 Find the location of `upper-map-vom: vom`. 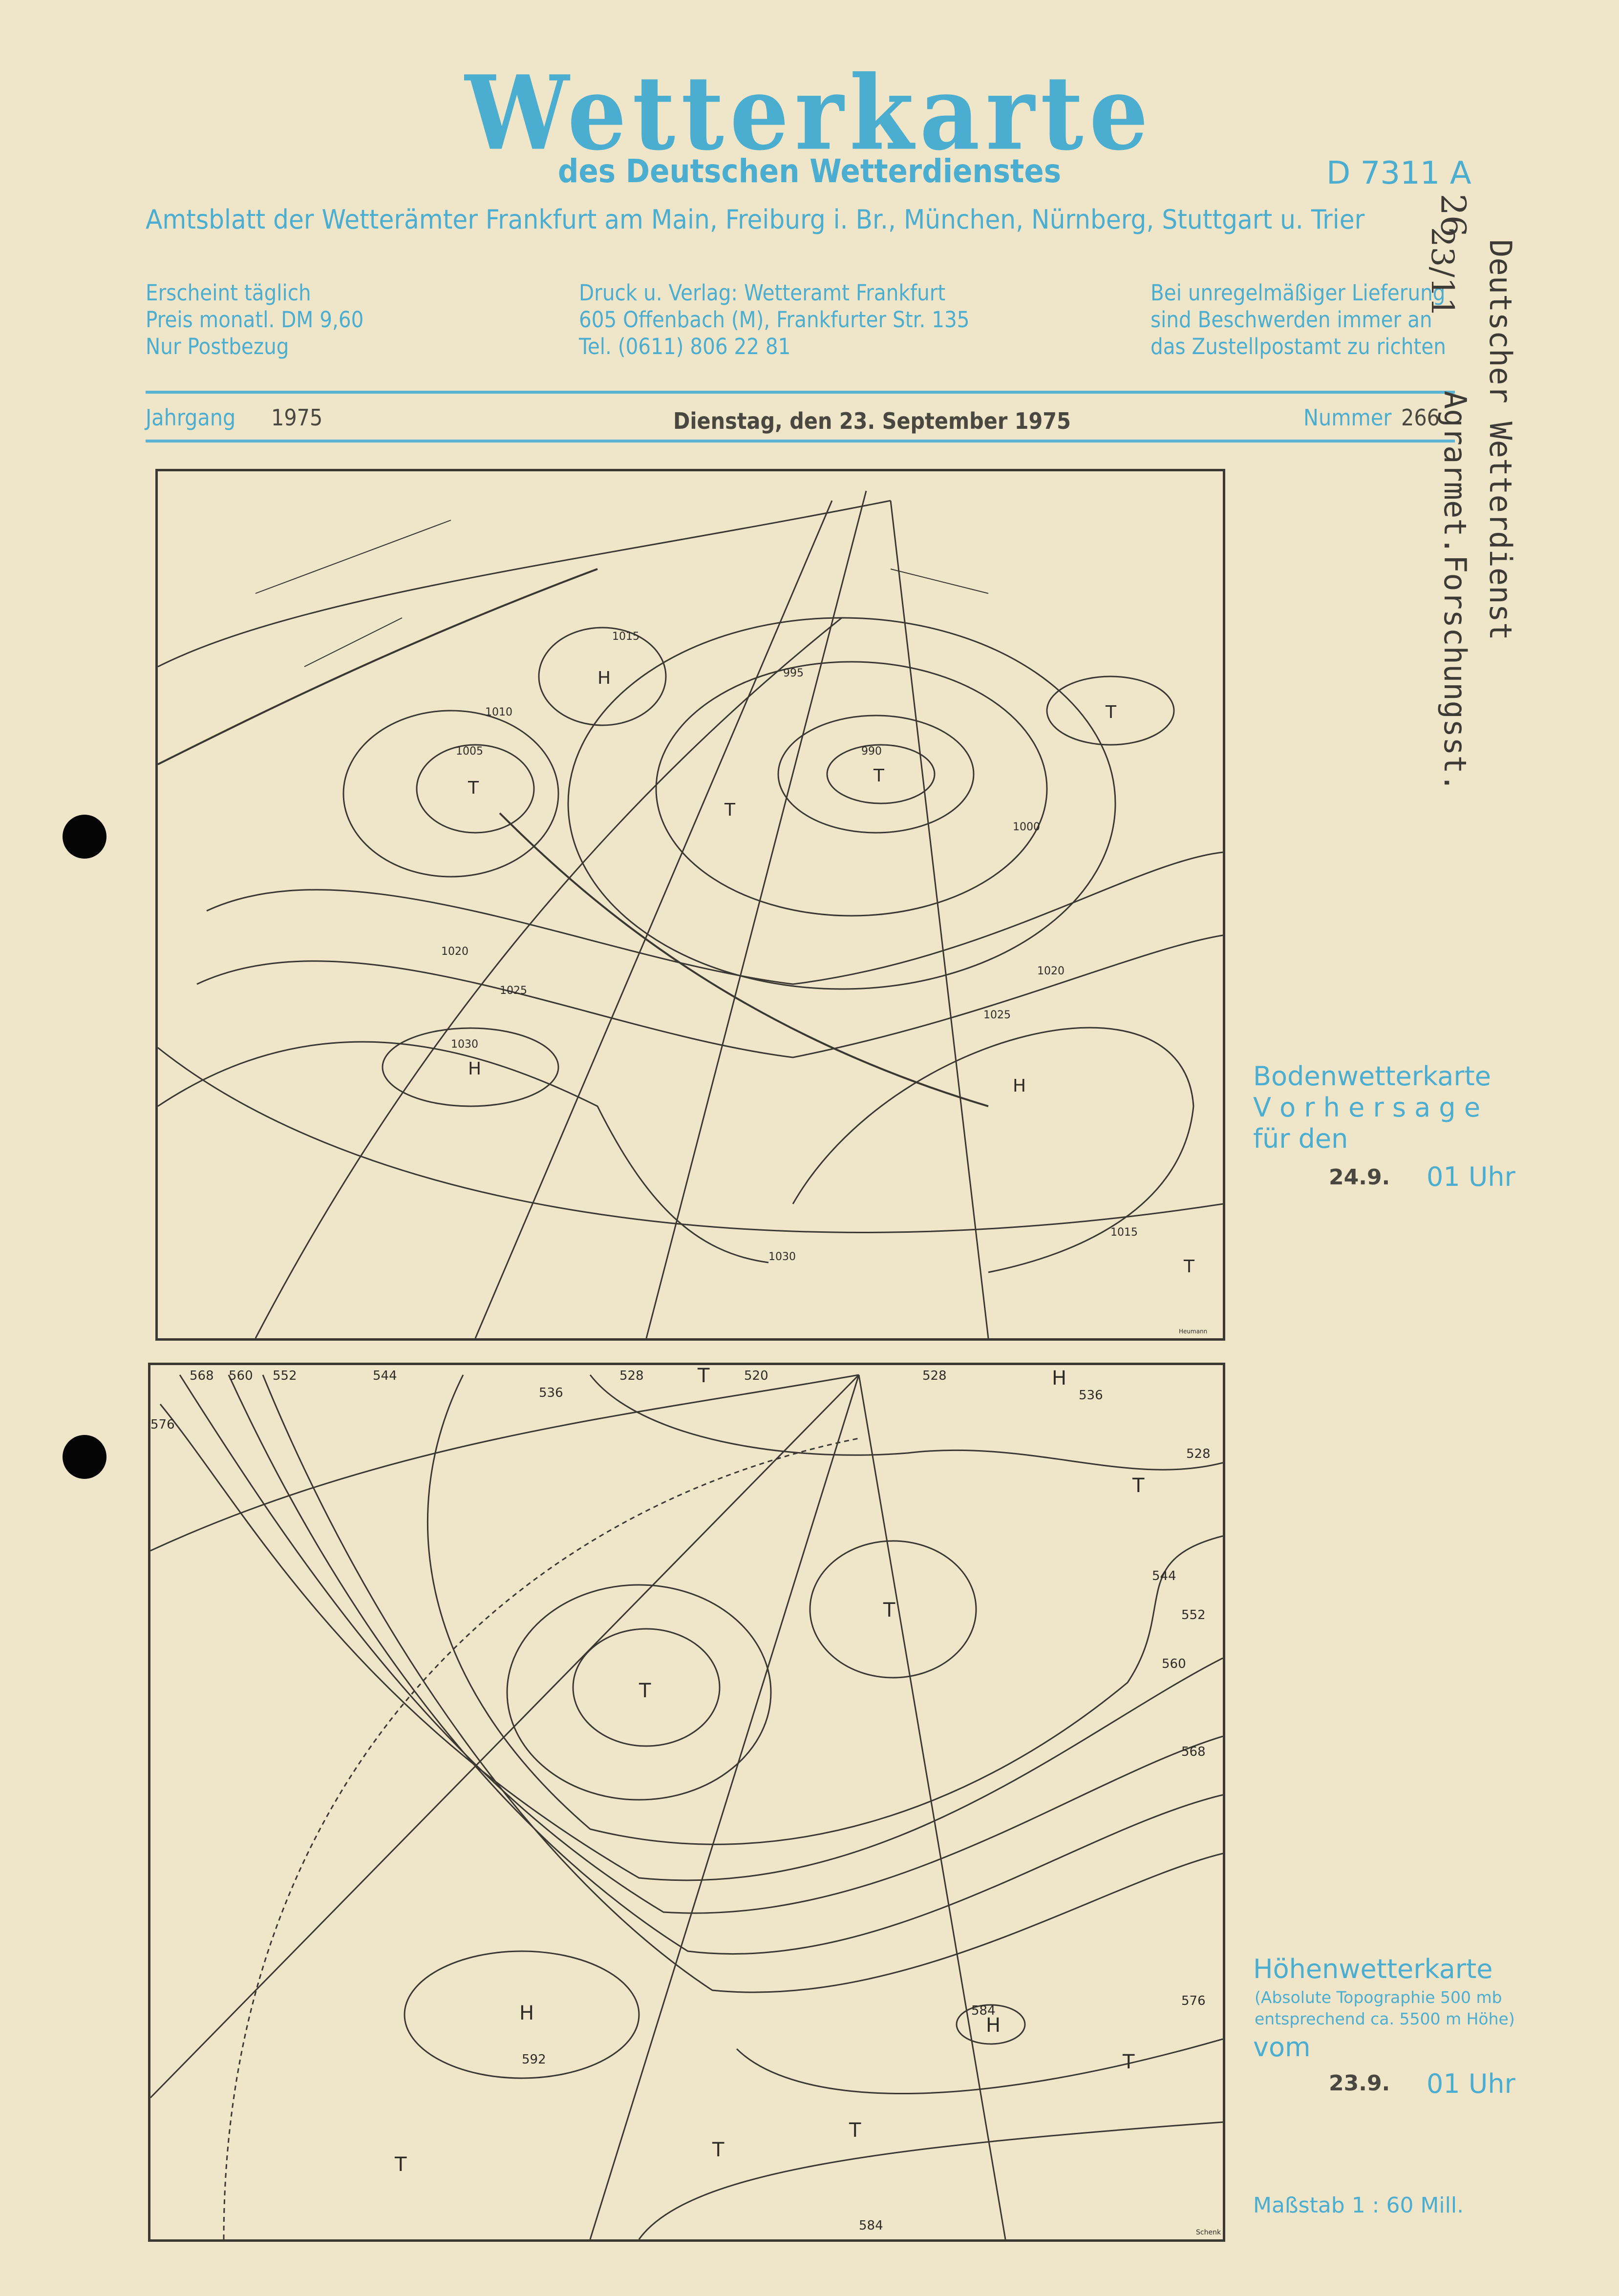

upper-map-vom: vom is located at coordinates (1282, 2047).